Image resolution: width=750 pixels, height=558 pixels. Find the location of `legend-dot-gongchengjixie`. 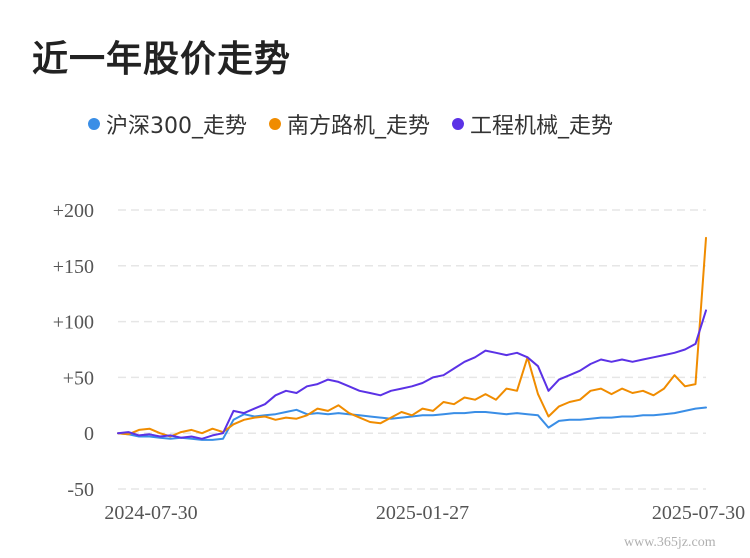

legend-dot-gongchengjixie is located at coordinates (458, 124).